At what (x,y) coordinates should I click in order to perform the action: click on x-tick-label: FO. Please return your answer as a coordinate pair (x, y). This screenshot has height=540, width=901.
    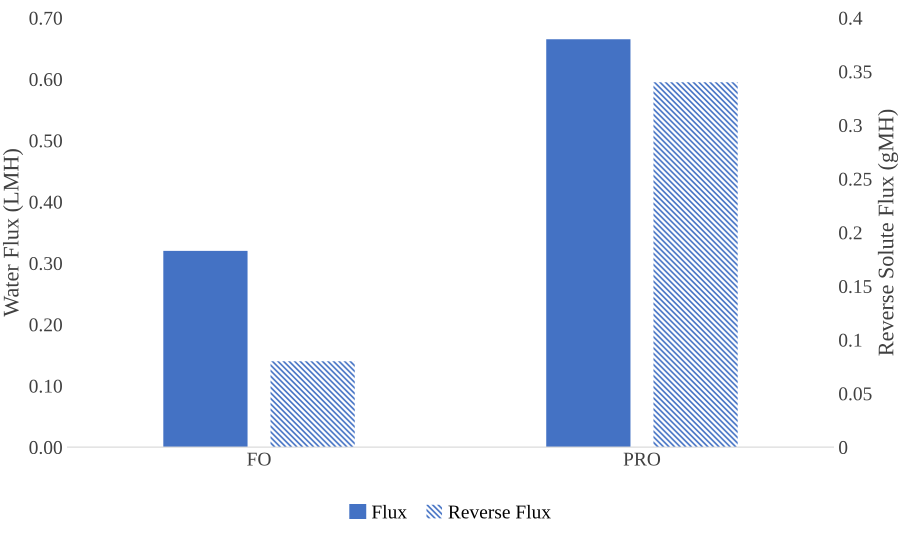
    Looking at the image, I should click on (259, 459).